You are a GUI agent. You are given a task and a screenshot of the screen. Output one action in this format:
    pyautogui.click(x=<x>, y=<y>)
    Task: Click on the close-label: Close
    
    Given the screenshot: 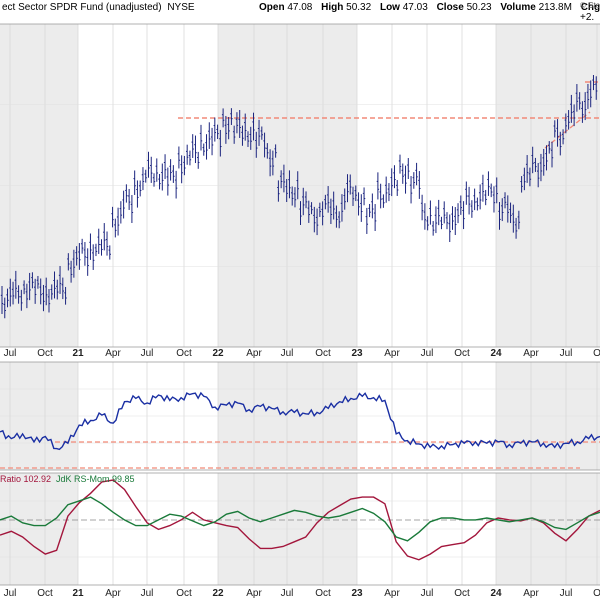 What is the action you would take?
    pyautogui.click(x=450, y=7)
    